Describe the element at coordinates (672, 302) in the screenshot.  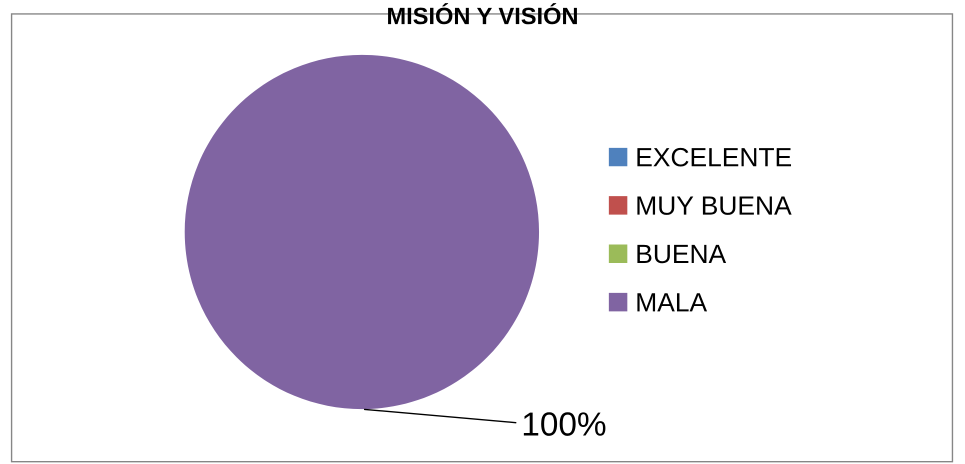
I see `legend-label: MALA` at that location.